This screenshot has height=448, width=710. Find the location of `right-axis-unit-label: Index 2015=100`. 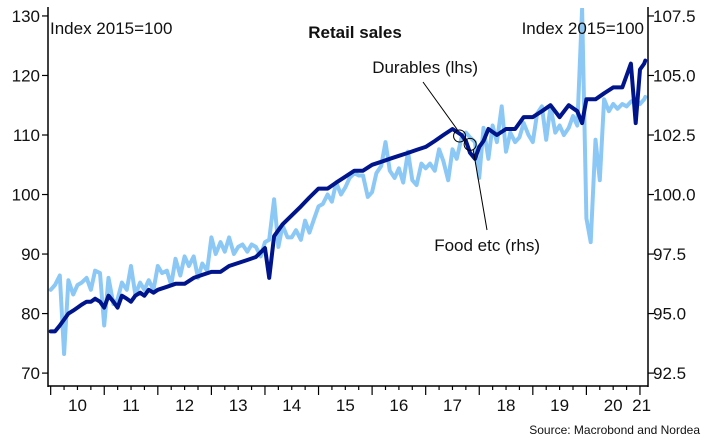

right-axis-unit-label: Index 2015=100 is located at coordinates (583, 28).